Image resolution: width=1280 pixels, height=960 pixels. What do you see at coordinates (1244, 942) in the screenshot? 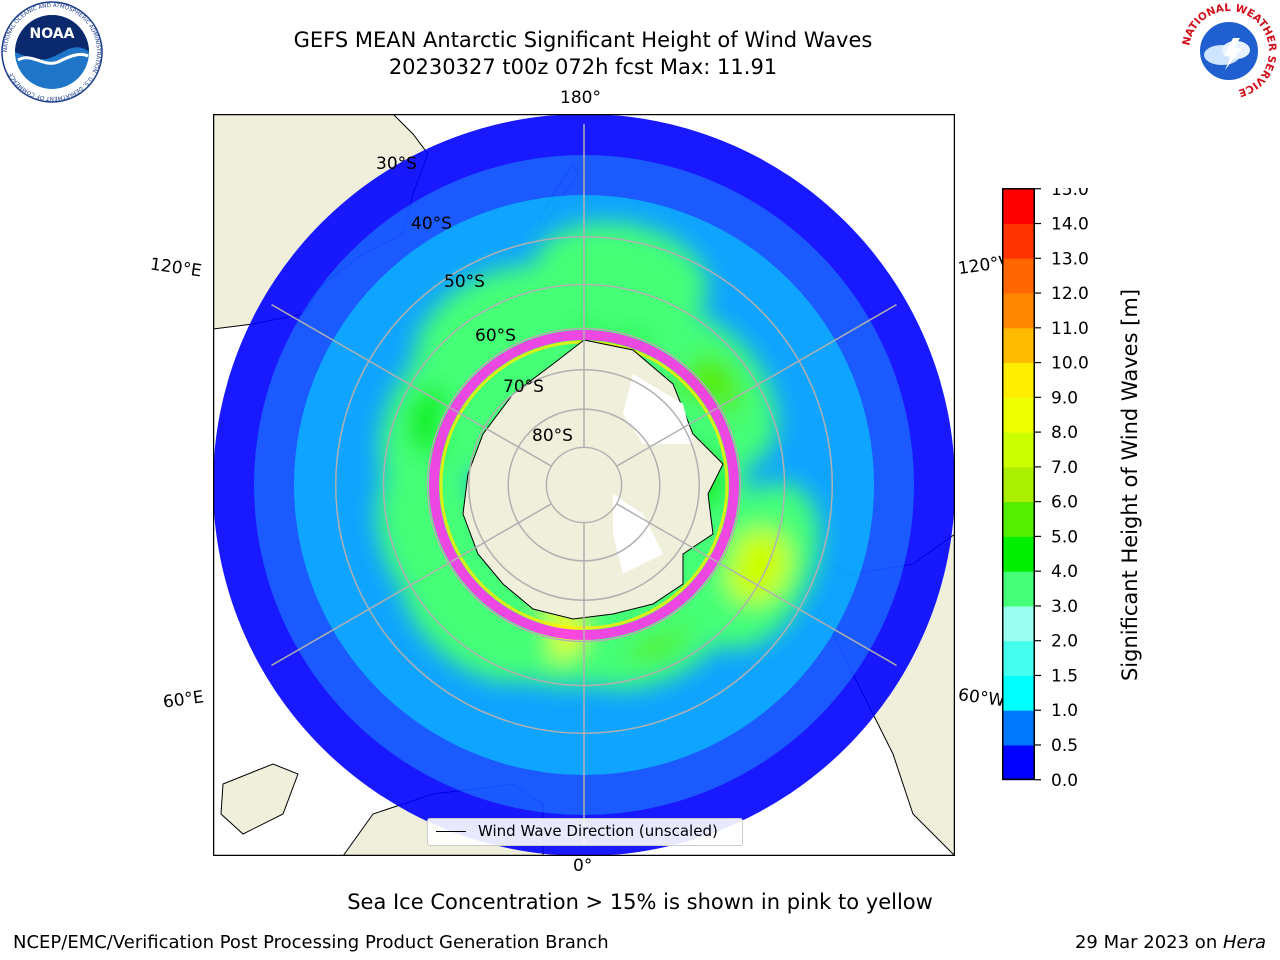
I see `footer-host: Hera` at bounding box center [1244, 942].